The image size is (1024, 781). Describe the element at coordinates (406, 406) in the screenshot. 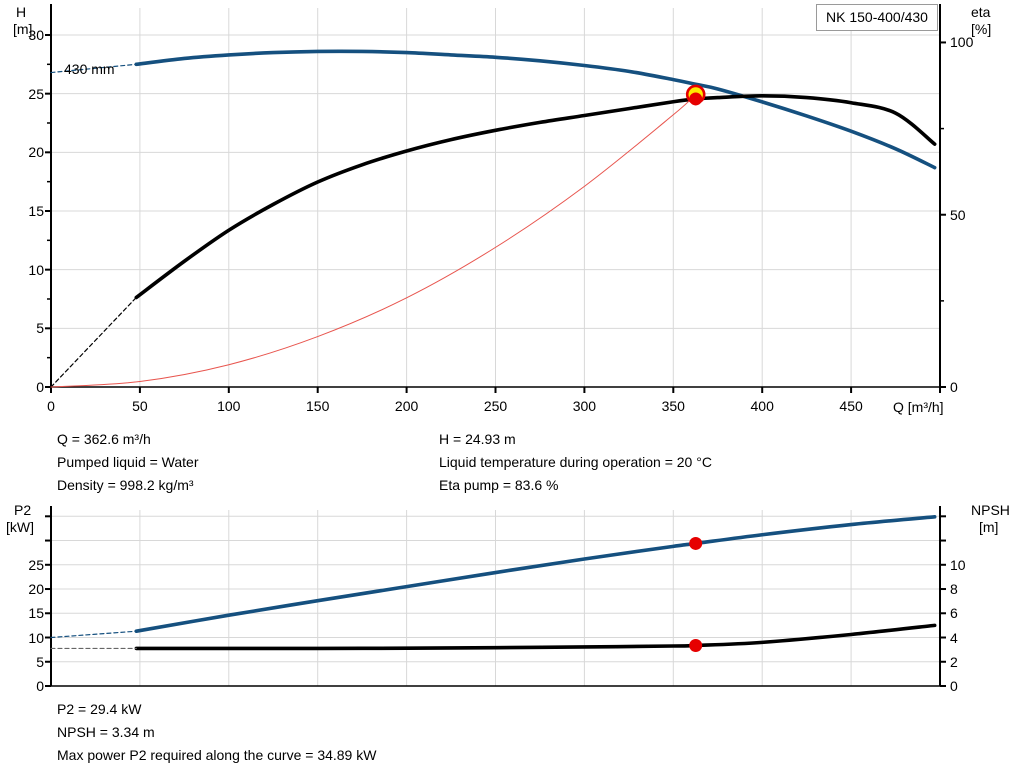

I see `axis-tick-label: 200` at that location.